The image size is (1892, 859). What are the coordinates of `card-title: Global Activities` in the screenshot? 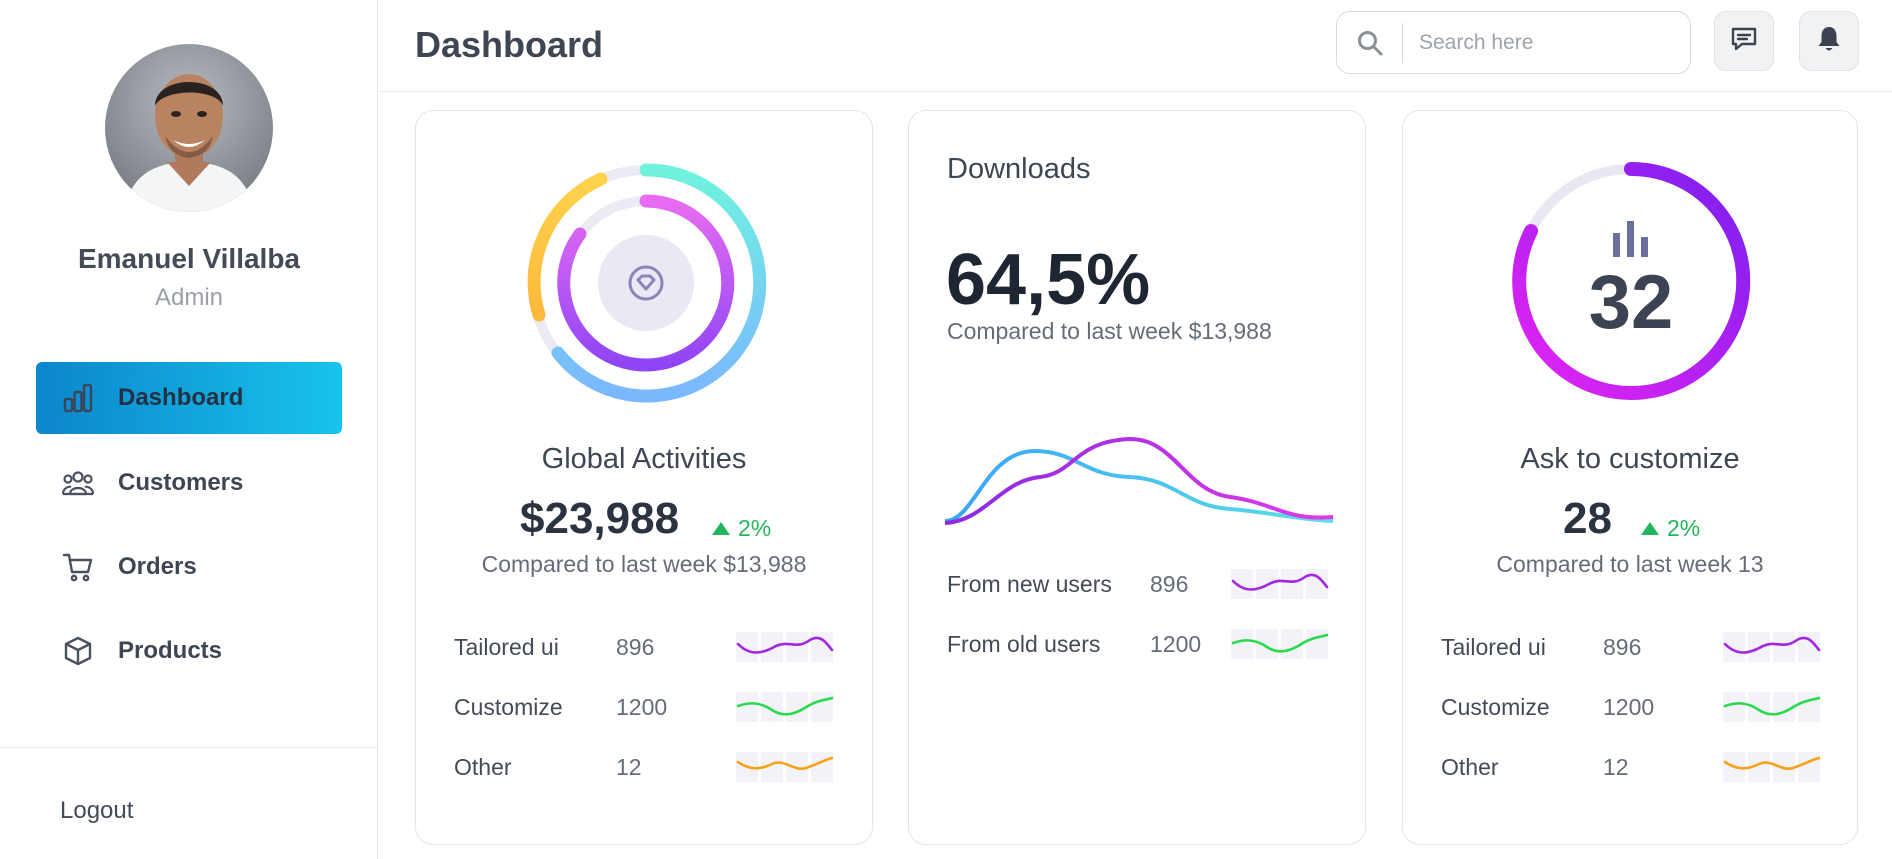 It's located at (644, 459).